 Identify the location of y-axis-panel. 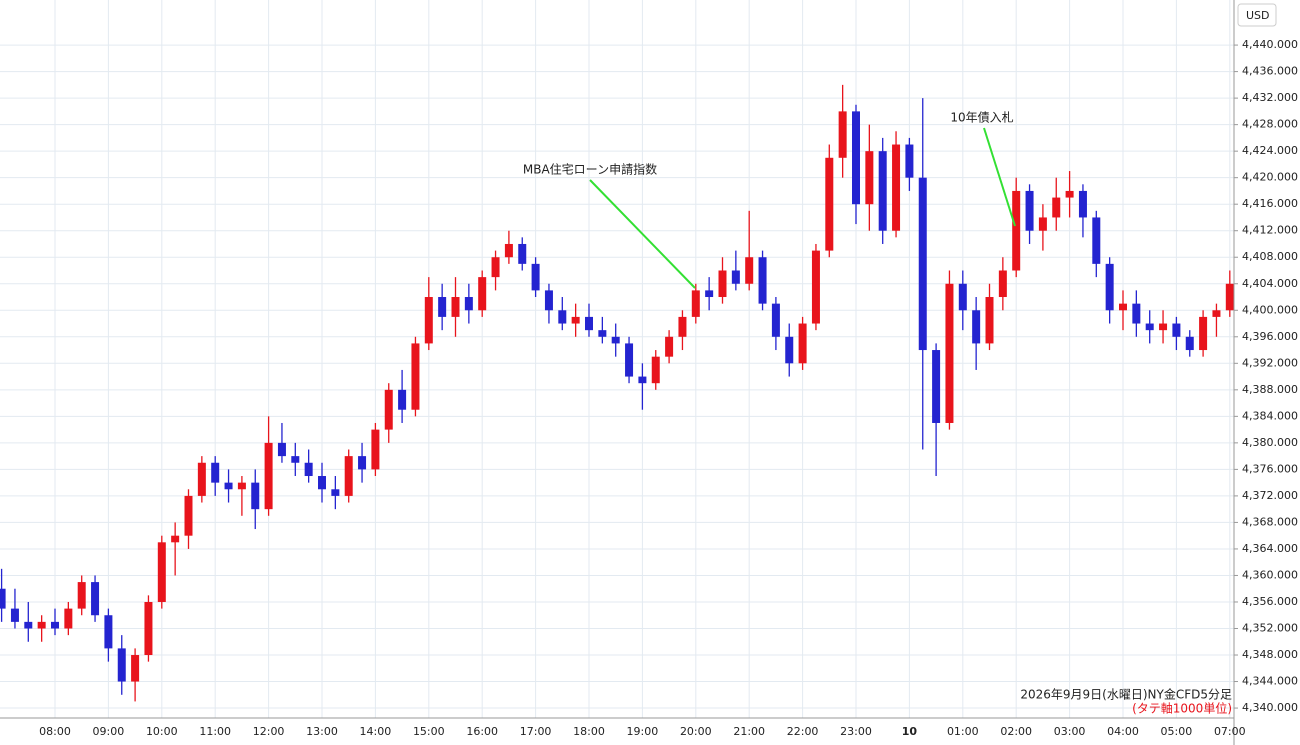
(1267, 372).